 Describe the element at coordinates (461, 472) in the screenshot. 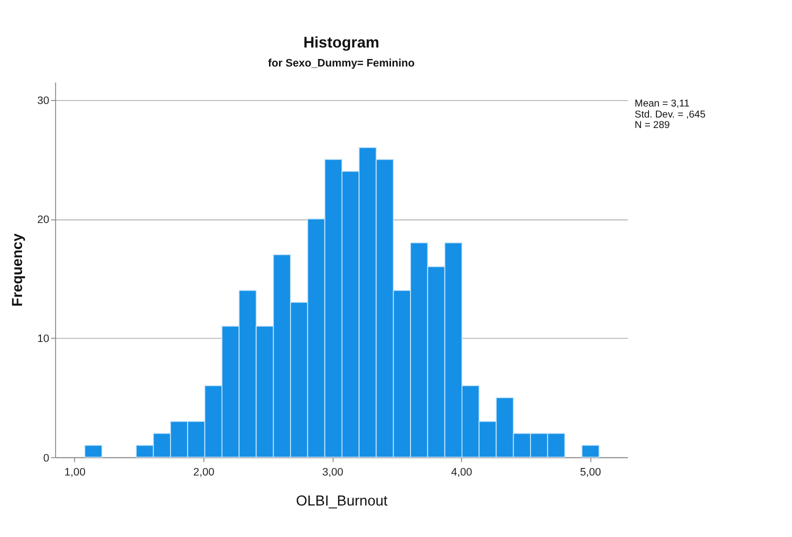

I see `x-tick-label: 4,00` at that location.